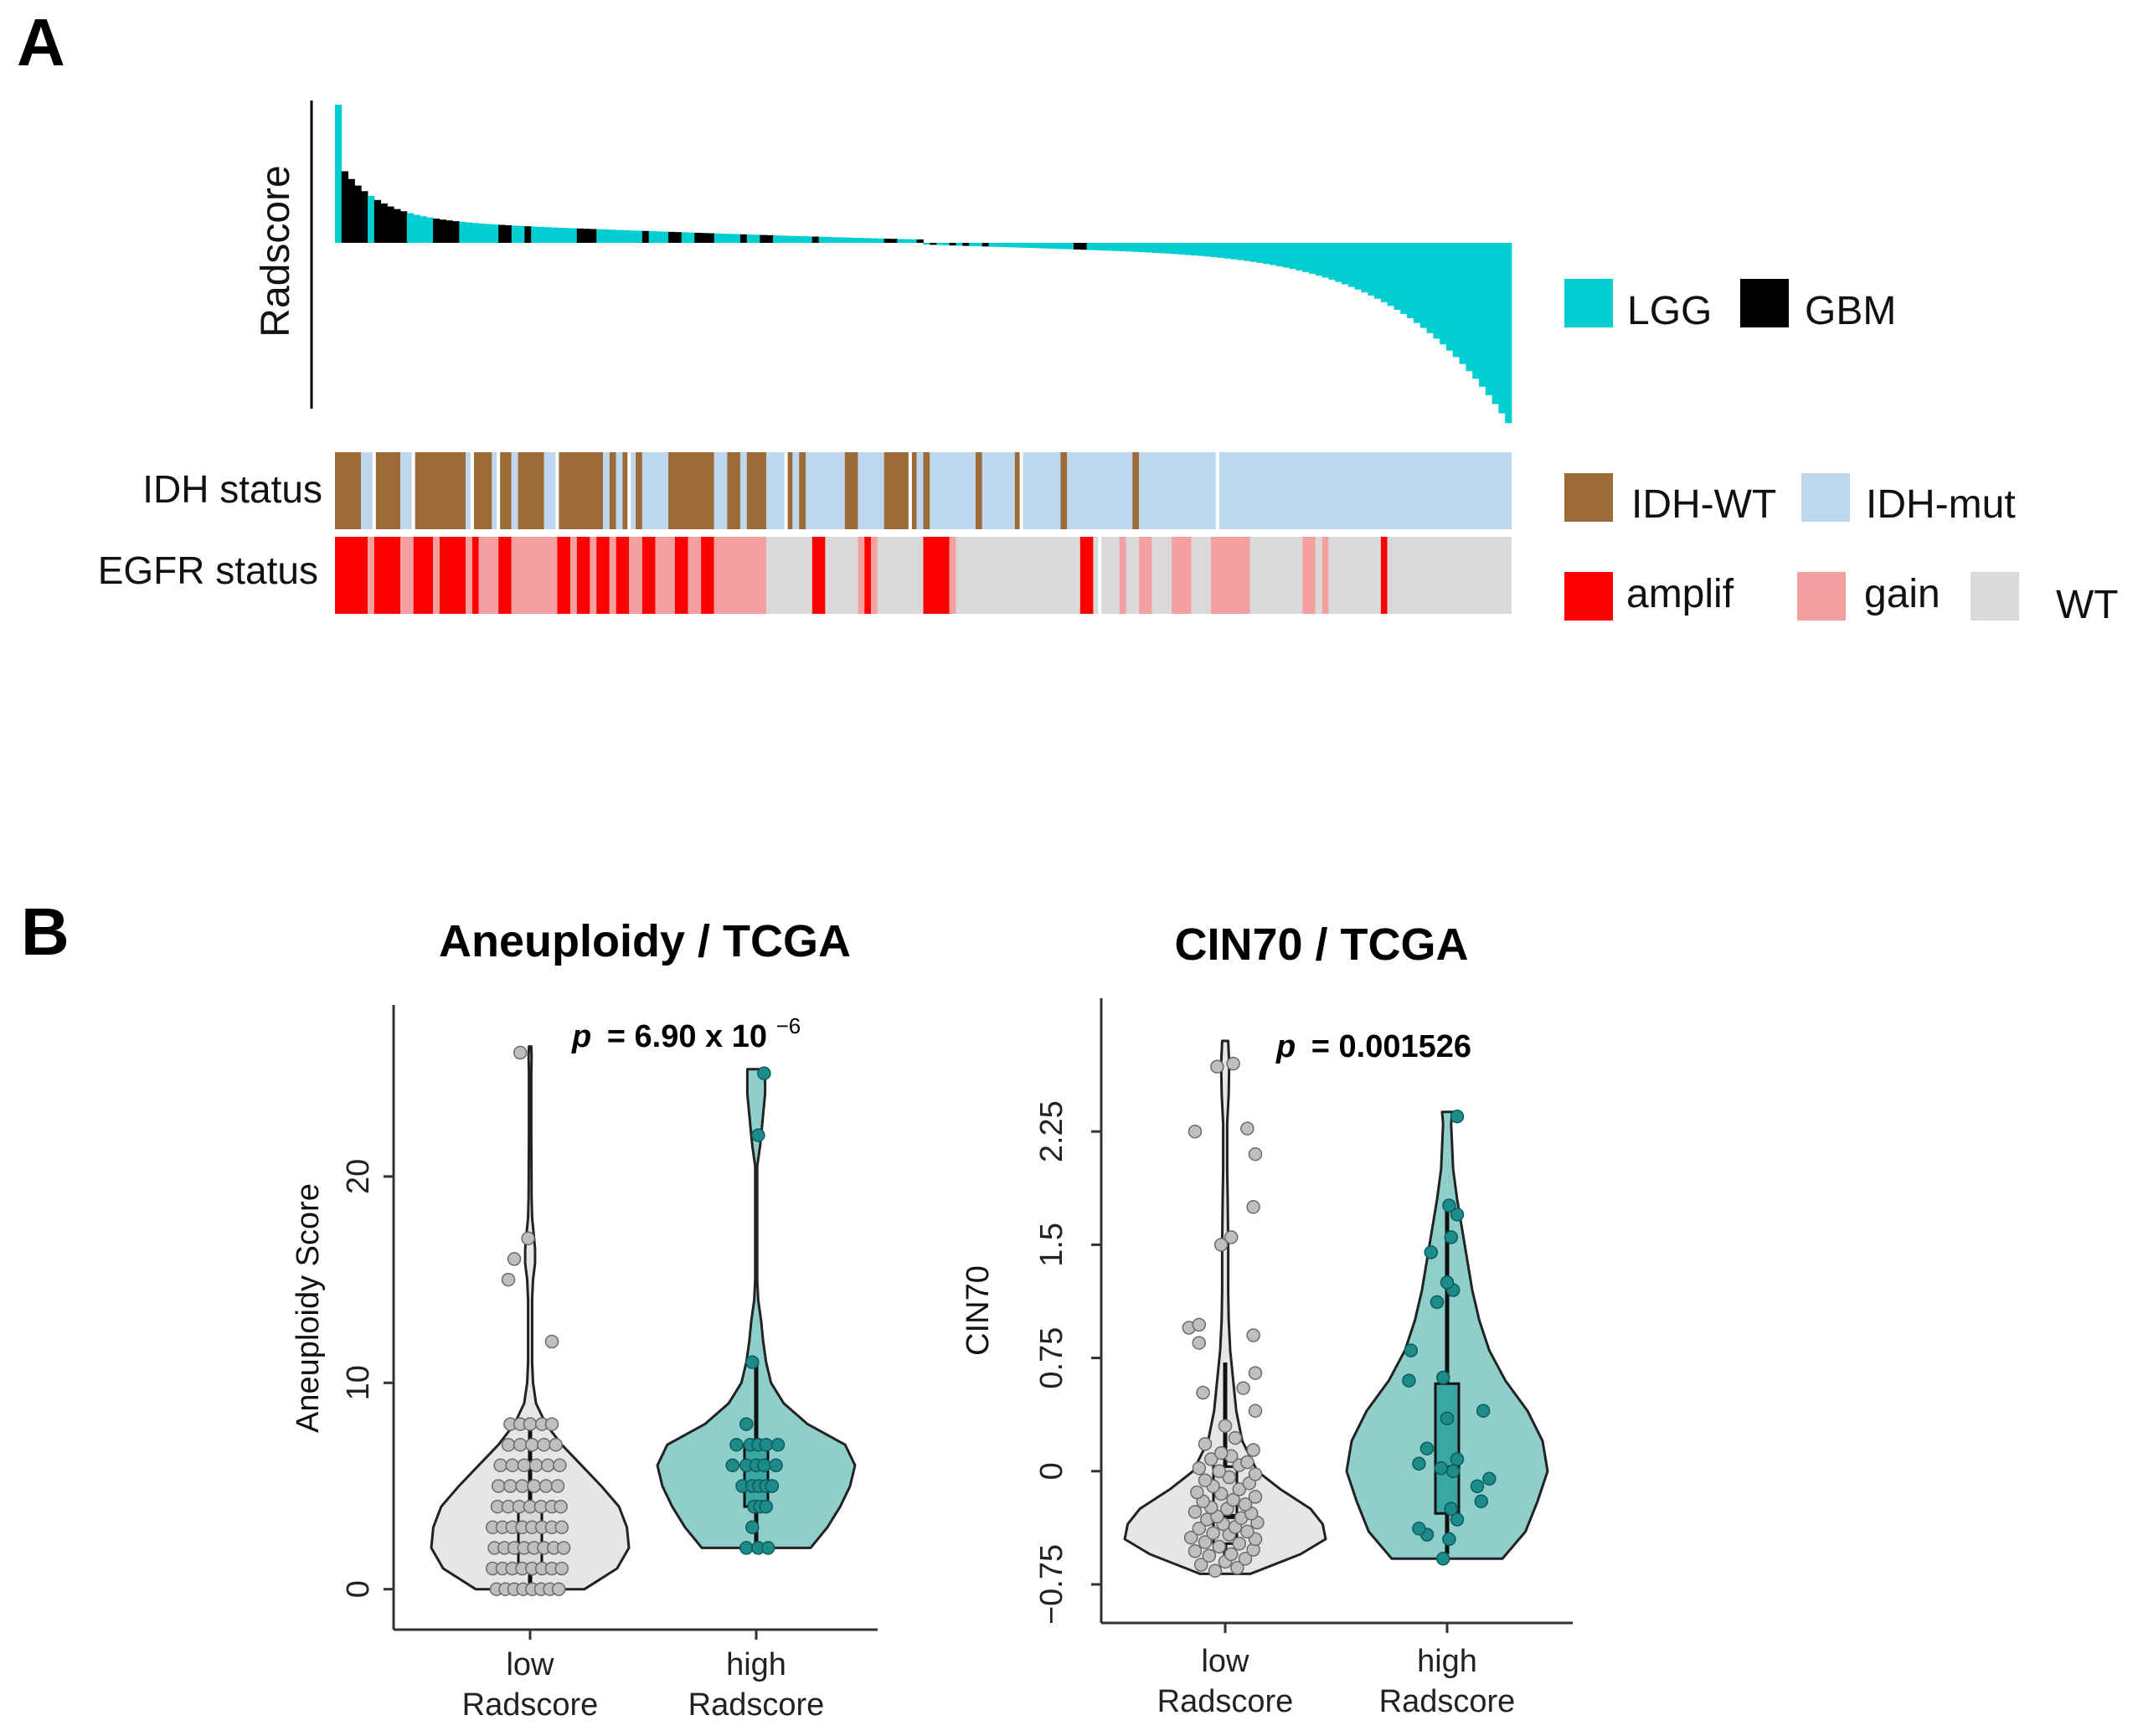 This screenshot has height=1736, width=2138. I want to click on cin70-p-text: = 0.001526, so click(1391, 1046).